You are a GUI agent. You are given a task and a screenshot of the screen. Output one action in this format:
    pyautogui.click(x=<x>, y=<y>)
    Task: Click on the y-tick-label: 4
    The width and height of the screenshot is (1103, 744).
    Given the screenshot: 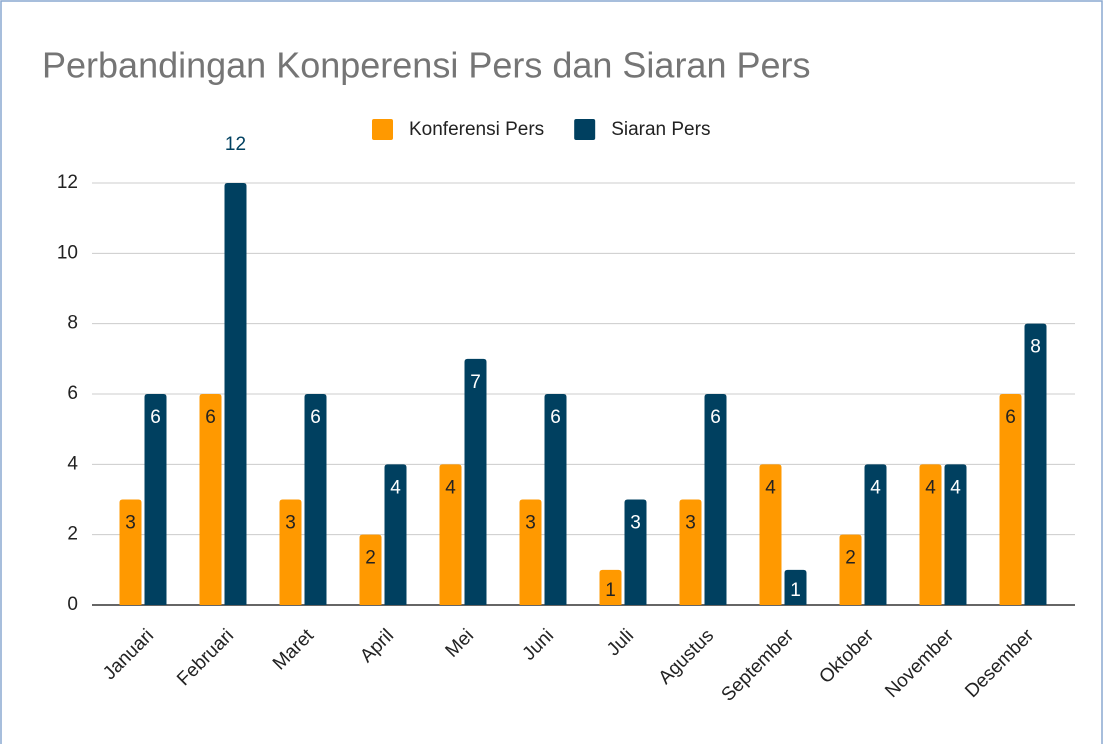 What is the action you would take?
    pyautogui.click(x=72, y=463)
    